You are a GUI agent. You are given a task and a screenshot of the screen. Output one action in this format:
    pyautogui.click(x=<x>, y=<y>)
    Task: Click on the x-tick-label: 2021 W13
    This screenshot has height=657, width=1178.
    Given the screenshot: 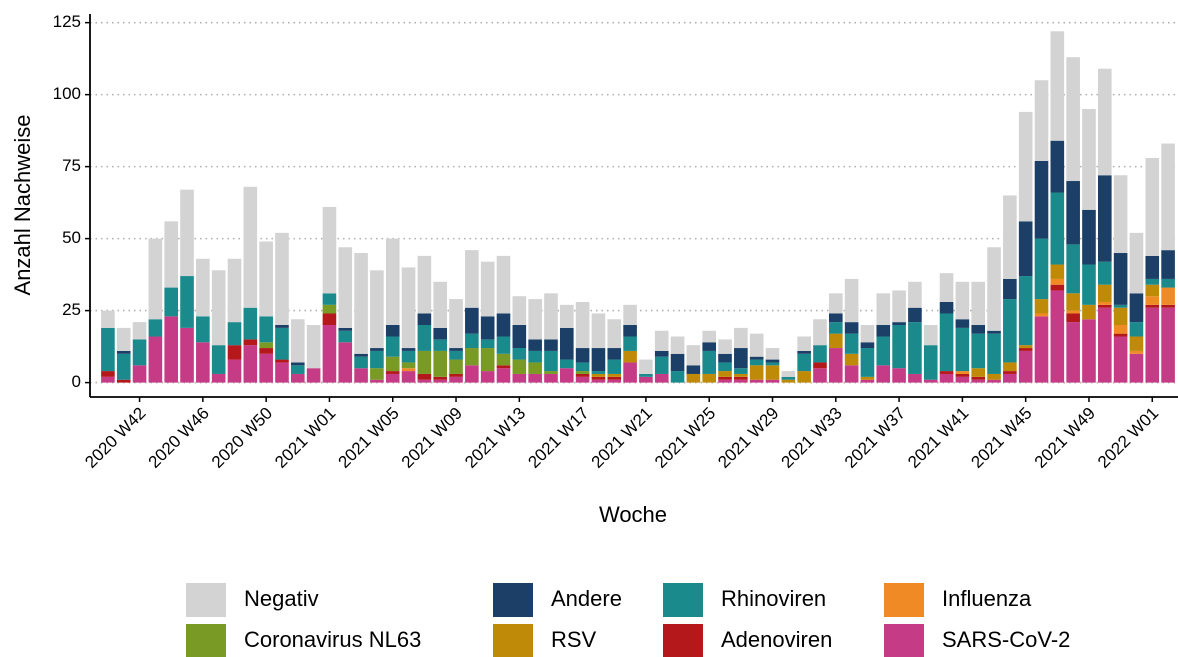 What is the action you would take?
    pyautogui.click(x=495, y=438)
    